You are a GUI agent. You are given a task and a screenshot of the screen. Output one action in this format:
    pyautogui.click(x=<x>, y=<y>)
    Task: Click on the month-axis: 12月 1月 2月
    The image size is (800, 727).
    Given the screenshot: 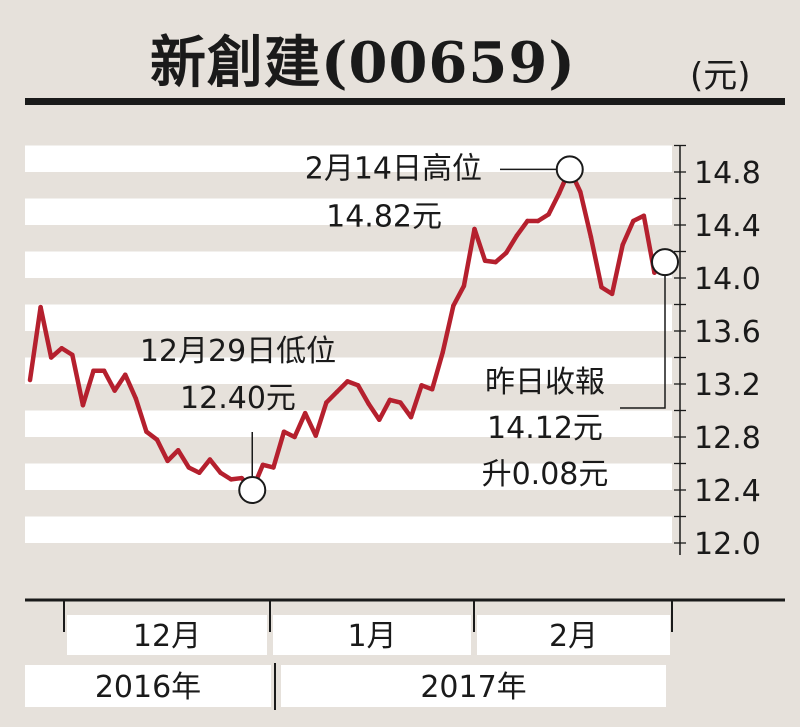 What is the action you would take?
    pyautogui.click(x=405, y=626)
    